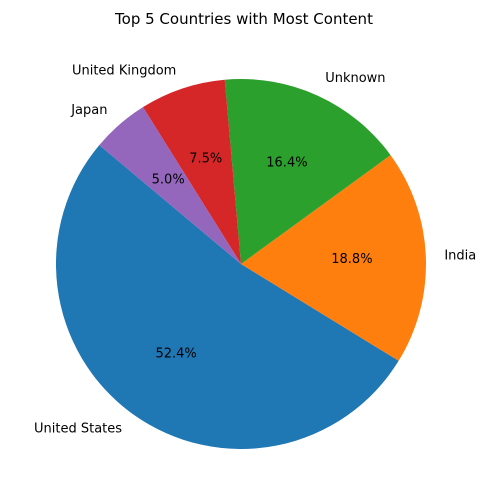 The image size is (488, 504). What do you see at coordinates (175, 354) in the screenshot?
I see `slice-percent-united-states: 52.4%` at bounding box center [175, 354].